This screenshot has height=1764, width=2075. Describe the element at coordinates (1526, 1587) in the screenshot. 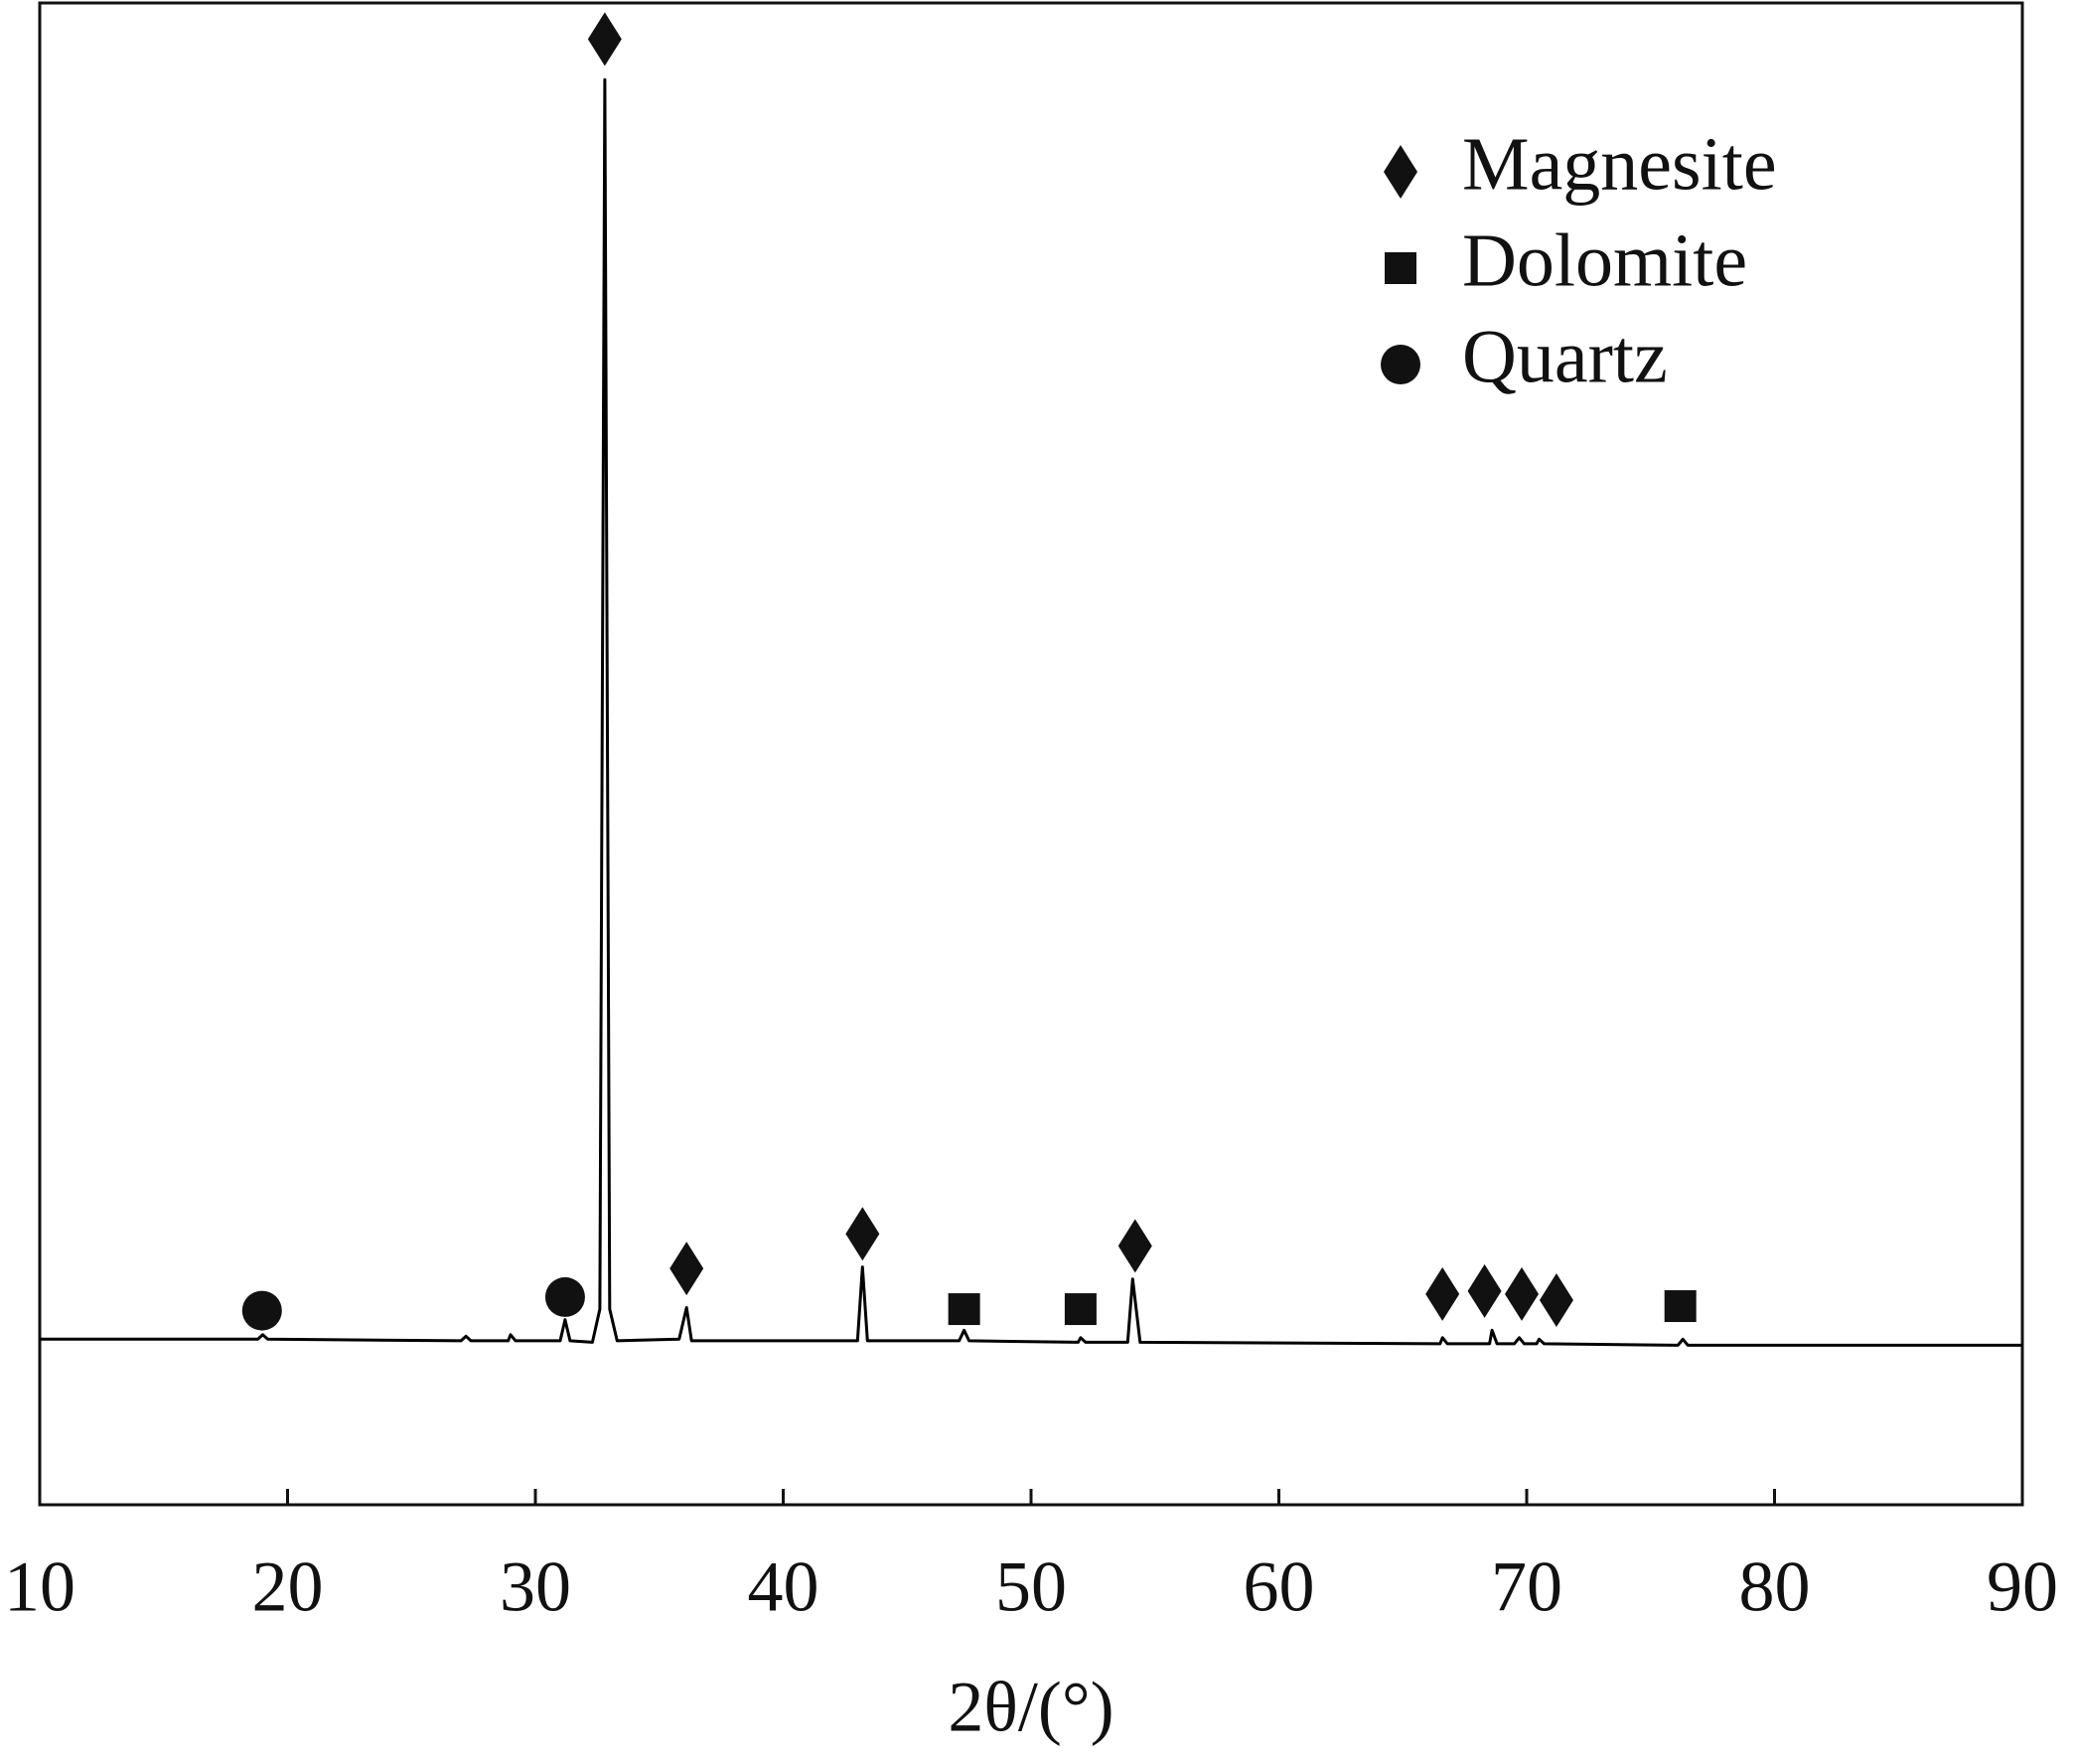

I see `x-tick-label: 70` at that location.